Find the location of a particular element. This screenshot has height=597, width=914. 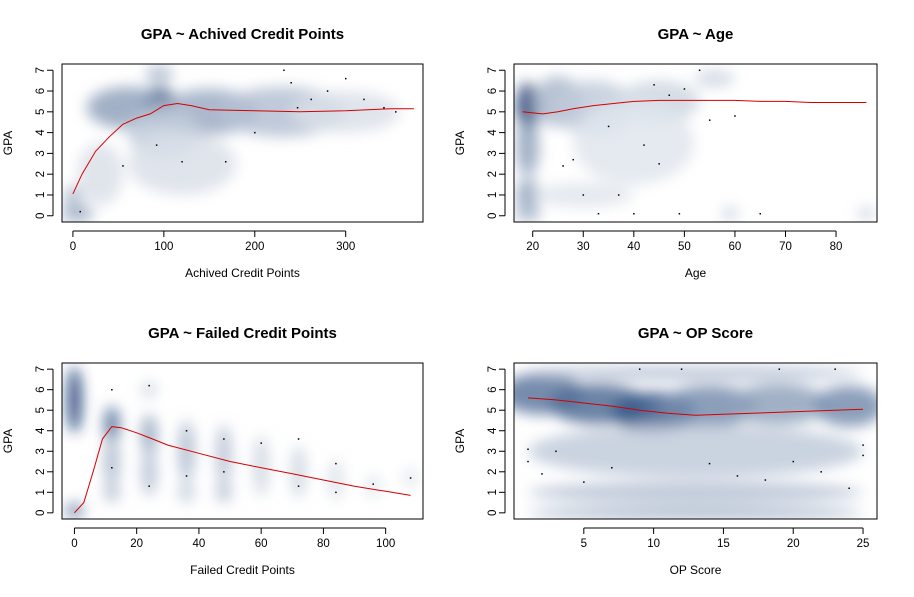

x-tick-label: 200 is located at coordinates (254, 247).